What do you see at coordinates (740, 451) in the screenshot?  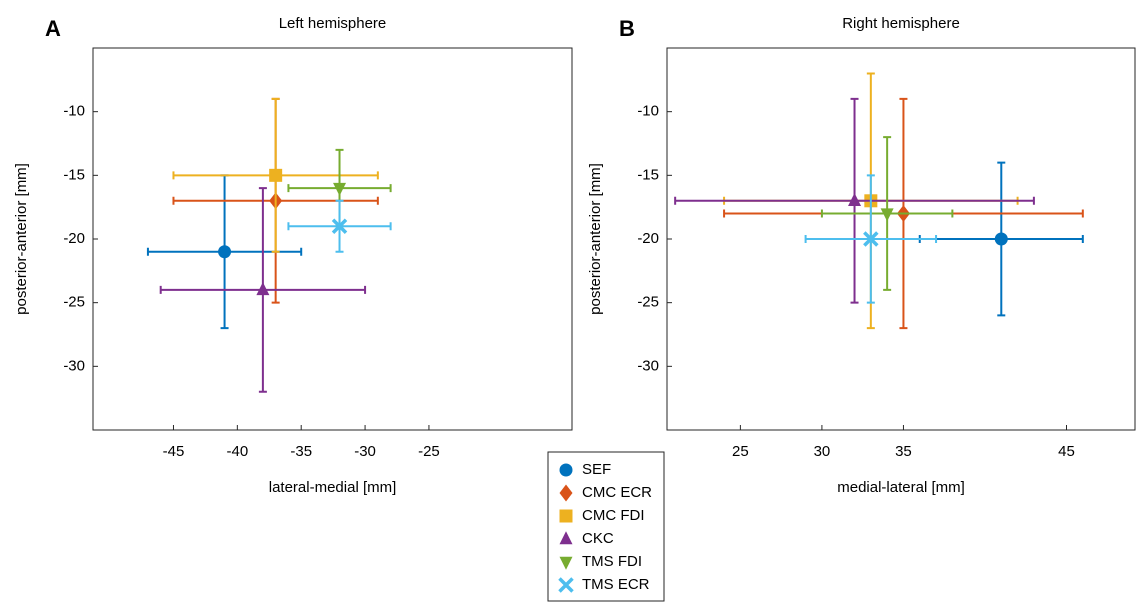 I see `x-tick-label: 25` at bounding box center [740, 451].